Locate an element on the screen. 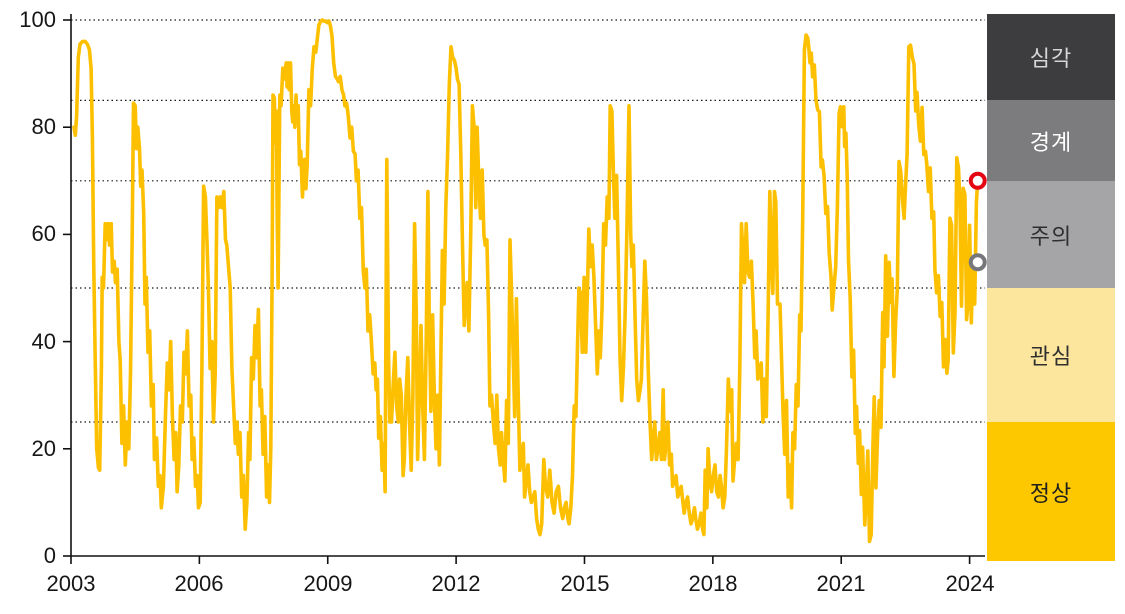 This screenshot has height=614, width=1125. legend-band-normal: 정상 is located at coordinates (1051, 491).